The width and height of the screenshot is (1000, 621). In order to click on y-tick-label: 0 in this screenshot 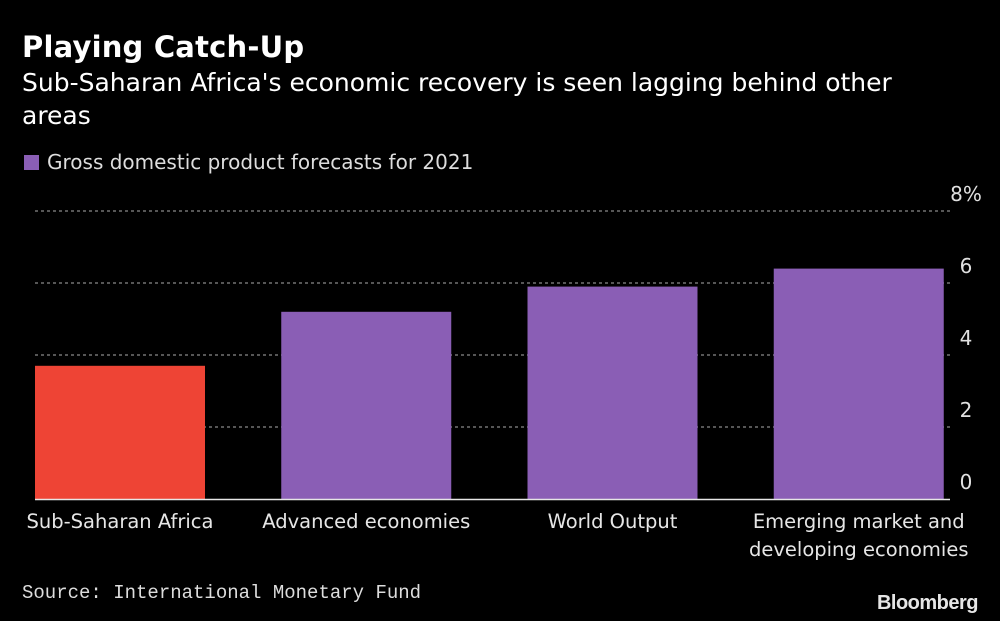, I will do `click(966, 482)`.